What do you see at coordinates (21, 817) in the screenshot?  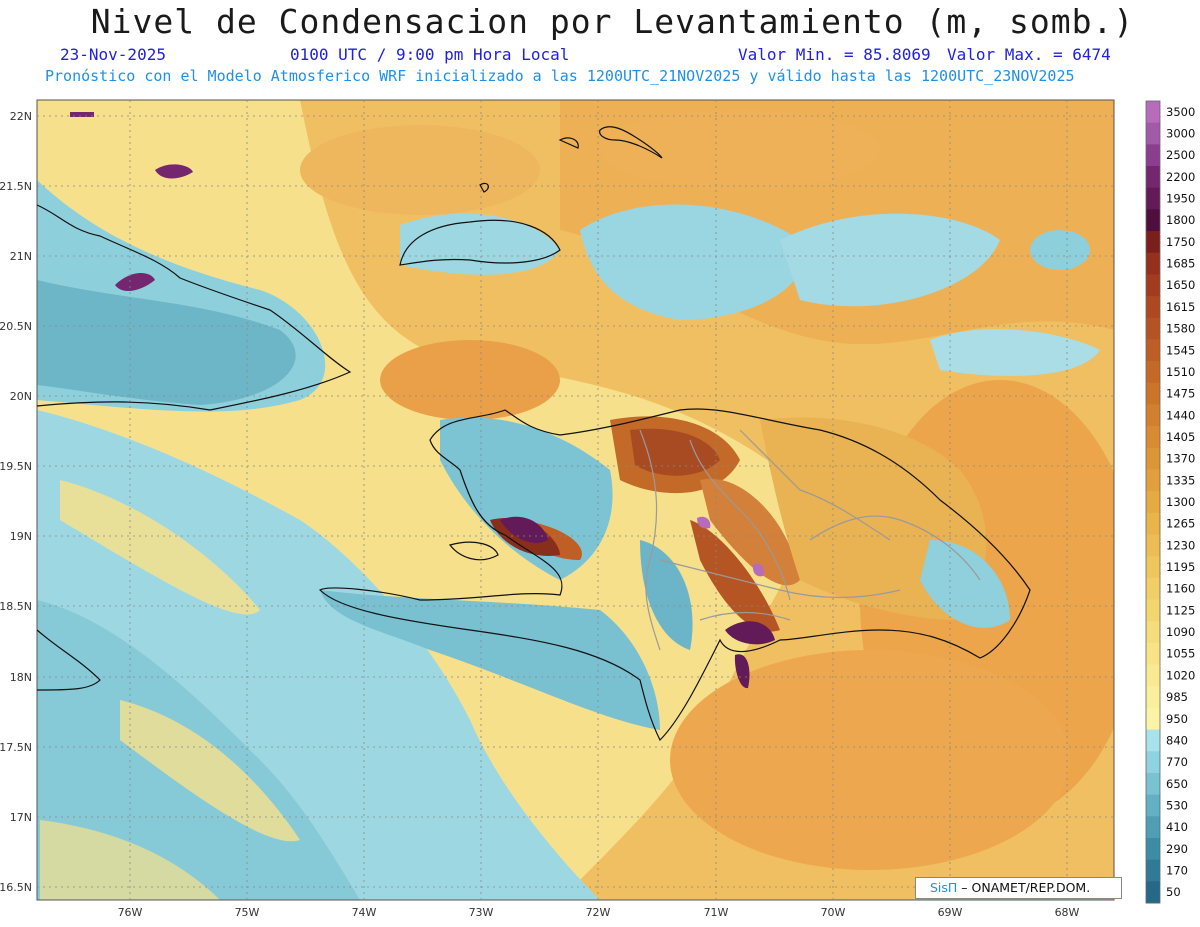 I see `lat-label: 17N` at bounding box center [21, 817].